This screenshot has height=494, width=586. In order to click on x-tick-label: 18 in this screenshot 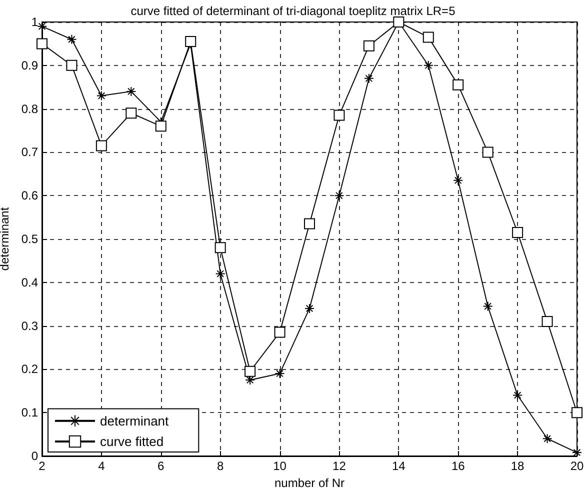, I will do `click(517, 466)`.